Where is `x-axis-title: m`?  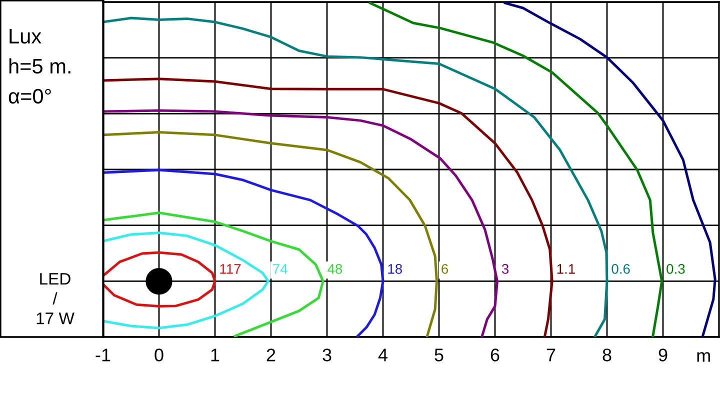 x-axis-title: m is located at coordinates (703, 357).